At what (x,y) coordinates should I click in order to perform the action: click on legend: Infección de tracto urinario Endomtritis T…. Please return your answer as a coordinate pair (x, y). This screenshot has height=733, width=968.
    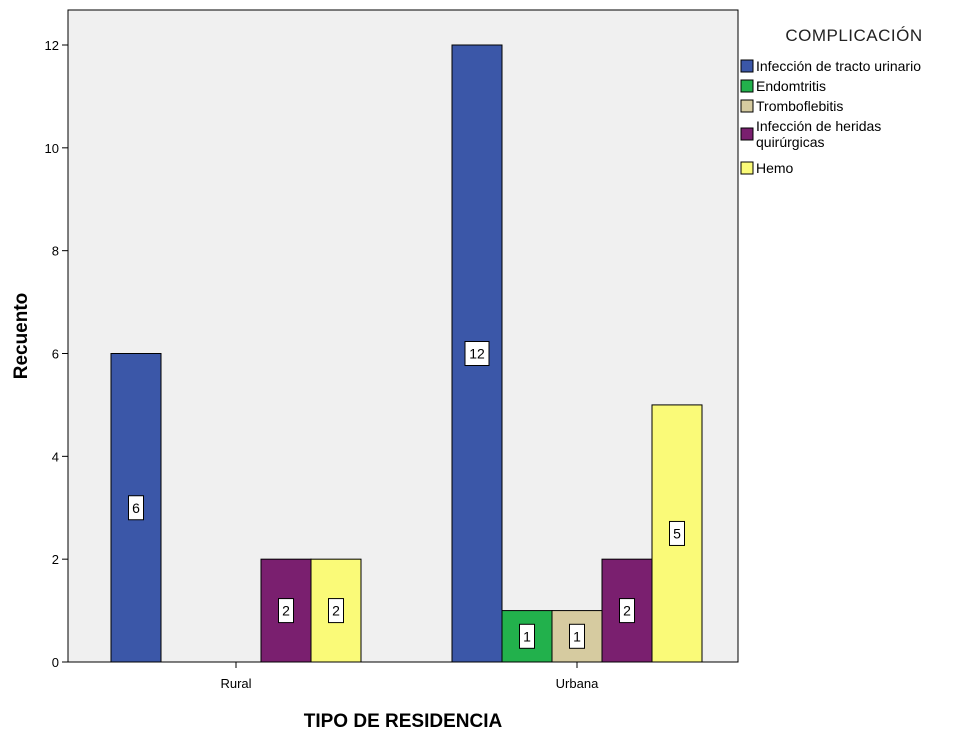
    Looking at the image, I should click on (830, 117).